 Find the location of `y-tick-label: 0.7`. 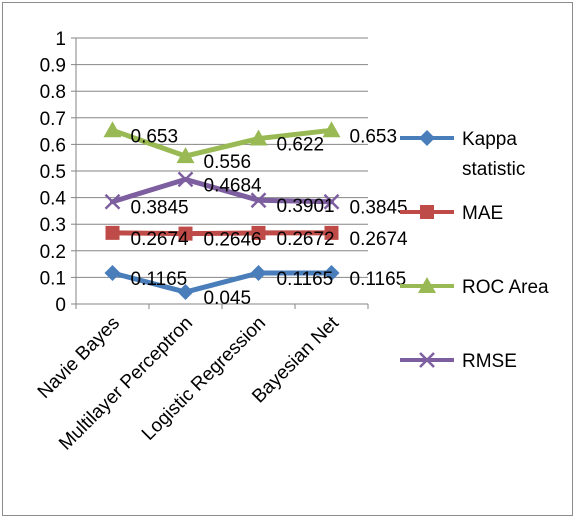

y-tick-label: 0.7 is located at coordinates (53, 119).